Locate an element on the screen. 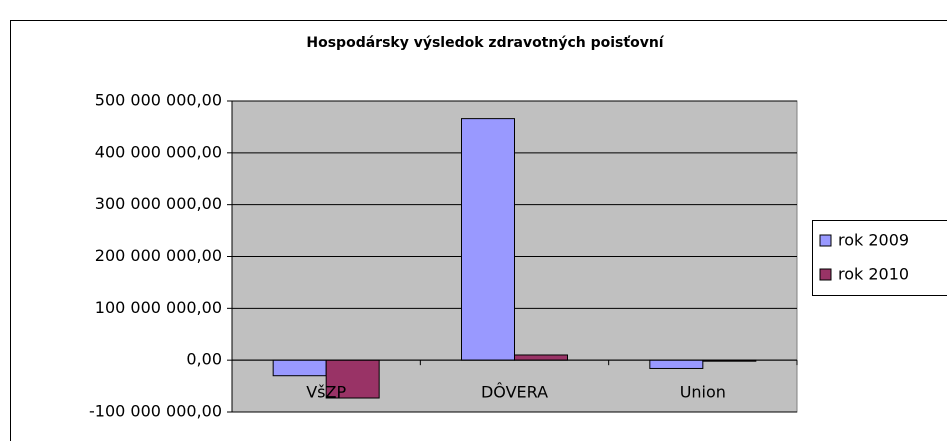 This screenshot has height=441, width=947. y-tick-label: 100 000 000,00 is located at coordinates (158, 307).